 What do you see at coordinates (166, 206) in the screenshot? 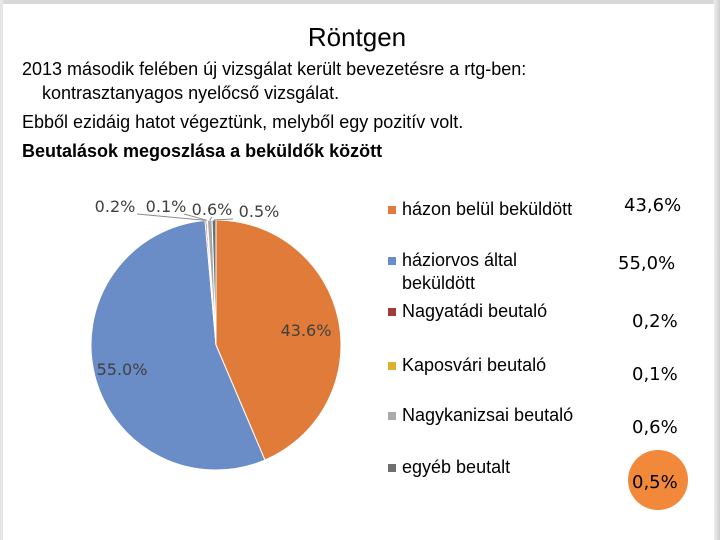
I see `data-label-kaposvari: 0.1%` at bounding box center [166, 206].